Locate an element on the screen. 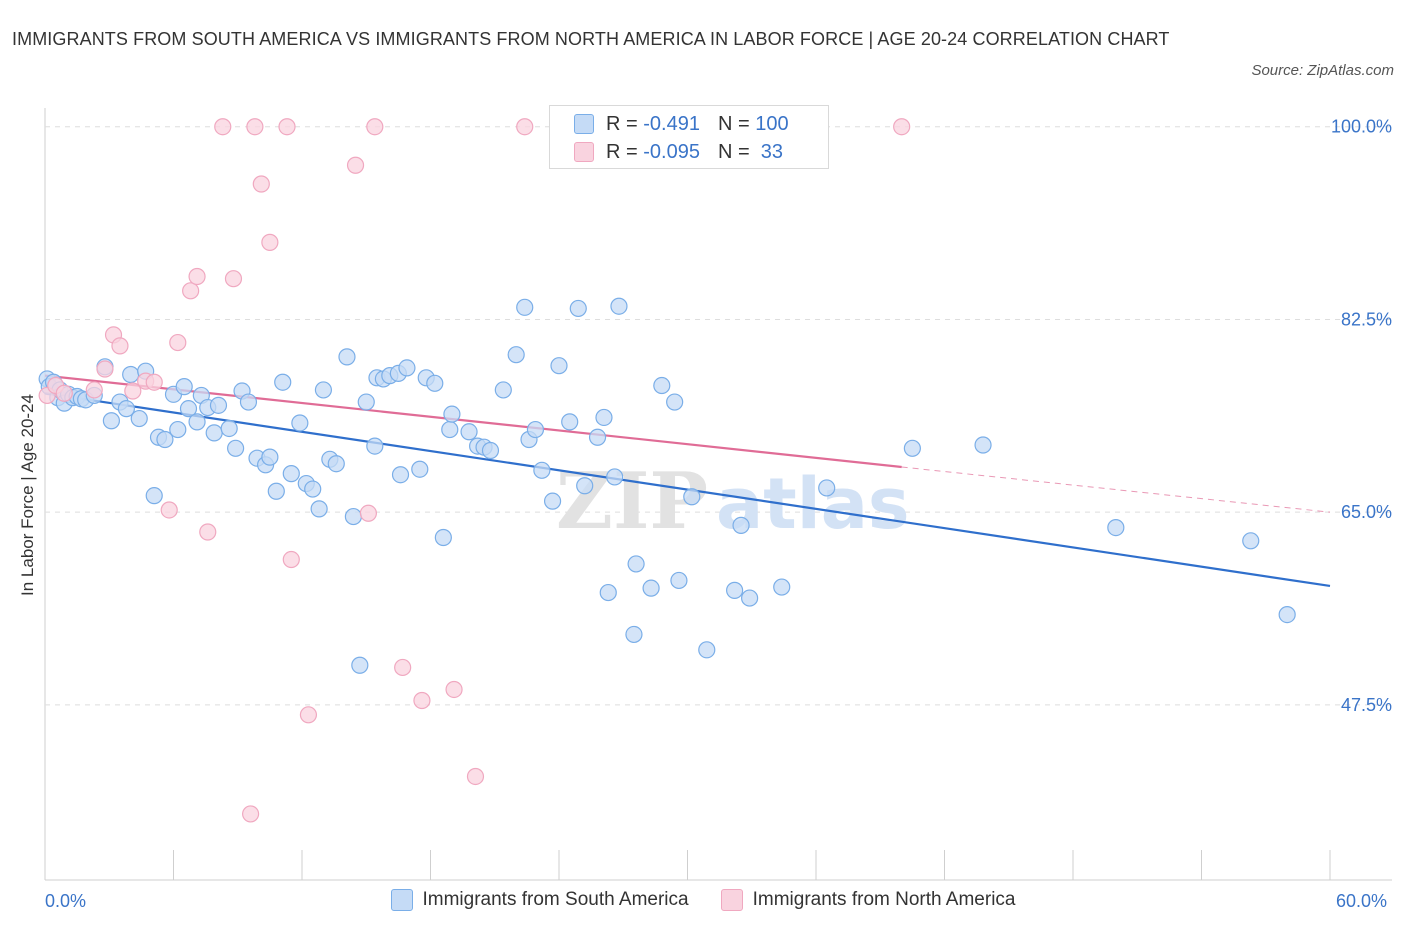  y-tick-labels: 100.0% 82.5% 65.0% 47.5% is located at coordinates (1361, 416).